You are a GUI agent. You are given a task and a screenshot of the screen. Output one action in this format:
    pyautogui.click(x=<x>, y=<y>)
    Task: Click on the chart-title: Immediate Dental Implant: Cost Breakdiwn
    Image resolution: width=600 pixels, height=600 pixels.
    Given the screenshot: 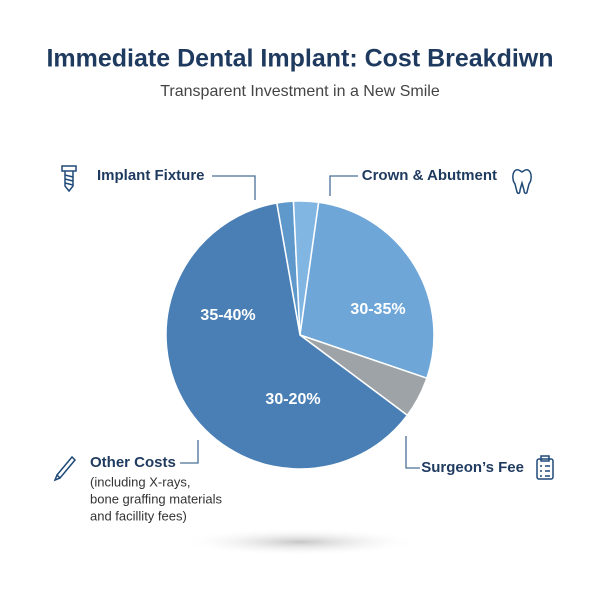 What is the action you would take?
    pyautogui.click(x=299, y=59)
    